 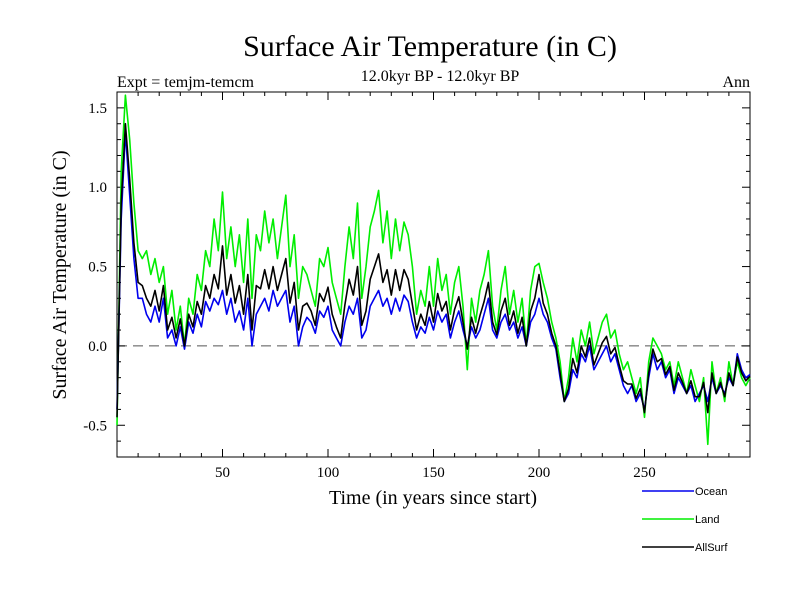 I want to click on y-tick-label: 1.0, so click(x=97, y=188).